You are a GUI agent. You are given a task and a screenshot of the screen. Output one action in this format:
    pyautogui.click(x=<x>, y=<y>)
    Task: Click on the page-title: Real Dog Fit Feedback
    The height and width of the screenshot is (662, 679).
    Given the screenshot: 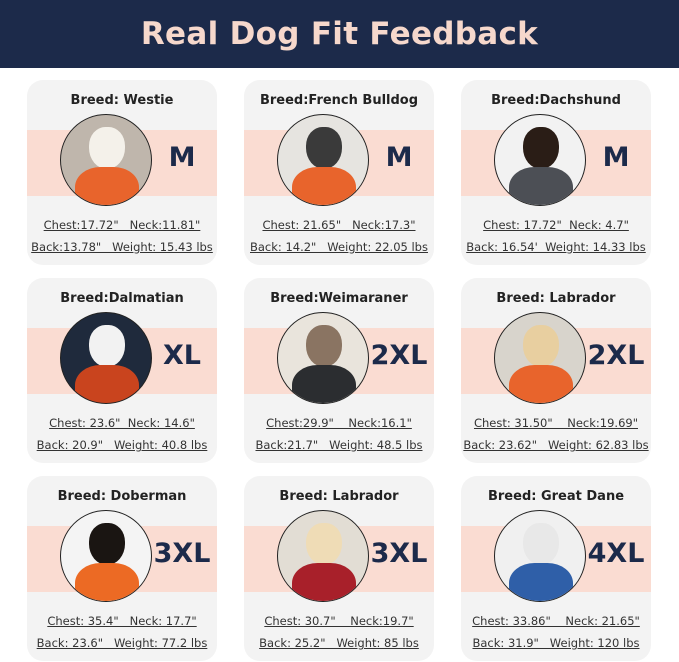 What is the action you would take?
    pyautogui.click(x=339, y=34)
    